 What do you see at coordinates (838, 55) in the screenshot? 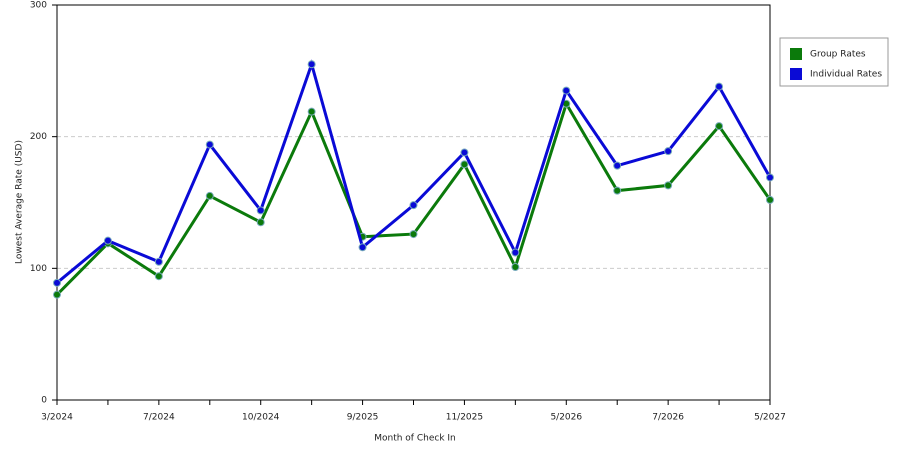
I see `legend-label: Group Rates` at bounding box center [838, 55].